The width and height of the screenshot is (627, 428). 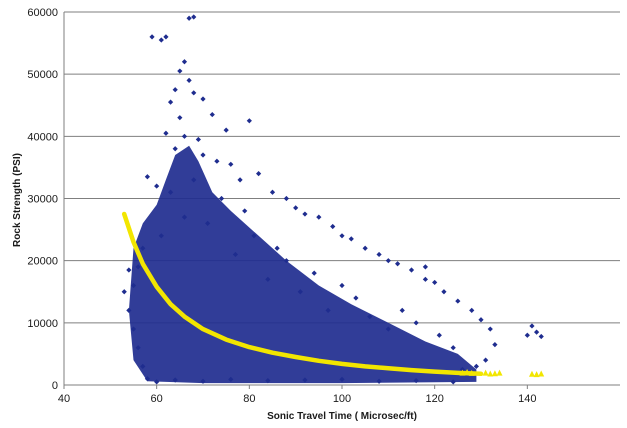 I want to click on y-axis-title: Rock Strength (PSI), so click(x=17, y=200).